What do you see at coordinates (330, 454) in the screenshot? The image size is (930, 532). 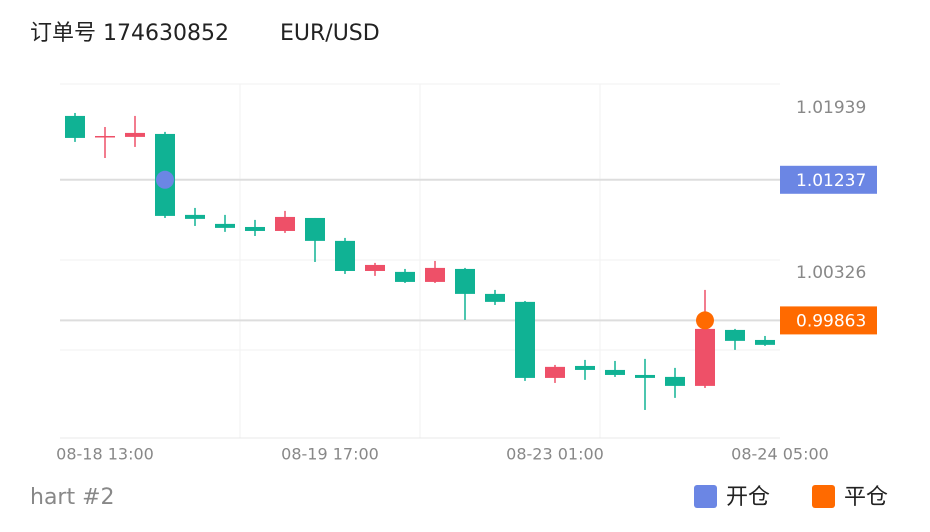 I see `x-tick-label: 08-19 17:00` at bounding box center [330, 454].